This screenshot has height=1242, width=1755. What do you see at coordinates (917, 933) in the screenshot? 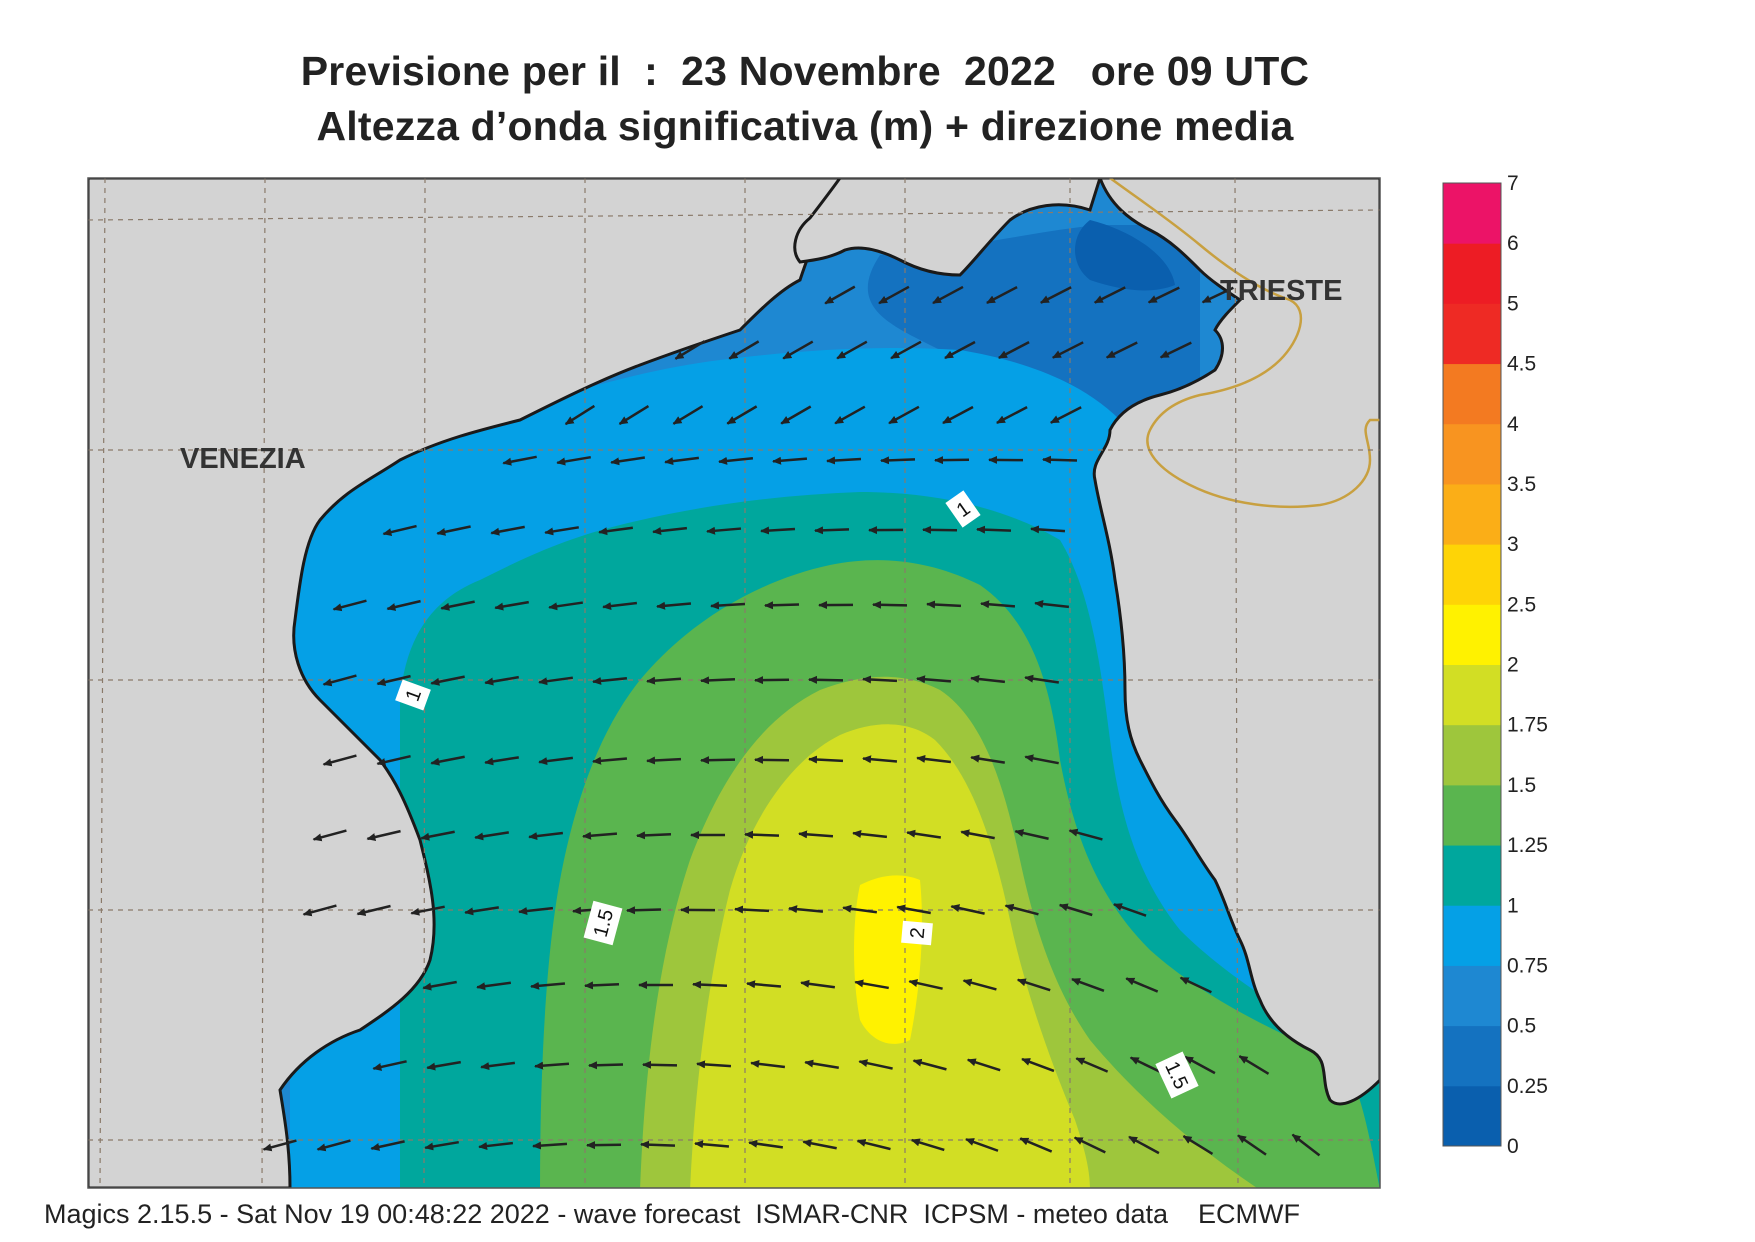
I see `contour-label-2: 2` at bounding box center [917, 933].